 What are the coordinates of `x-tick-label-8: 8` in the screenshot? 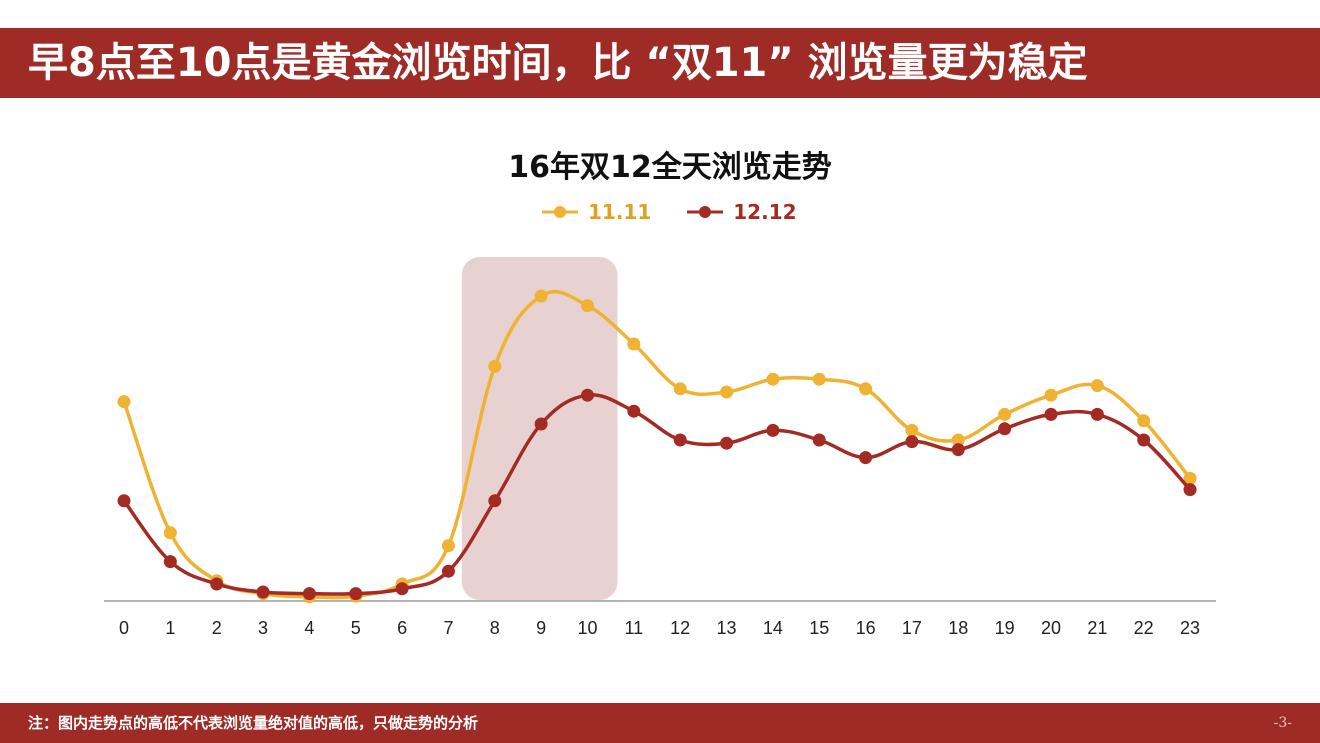 It's located at (495, 628).